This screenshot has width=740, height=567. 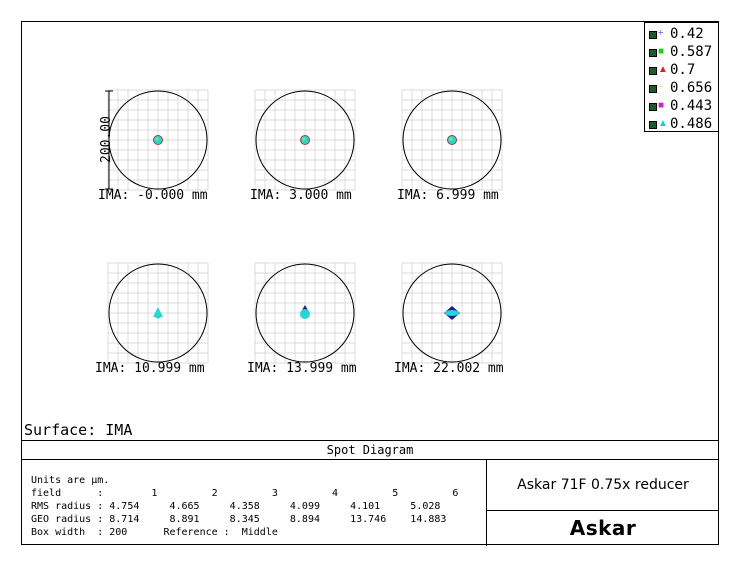 I want to click on field-label: IMA: 3.000 mm, so click(x=301, y=195).